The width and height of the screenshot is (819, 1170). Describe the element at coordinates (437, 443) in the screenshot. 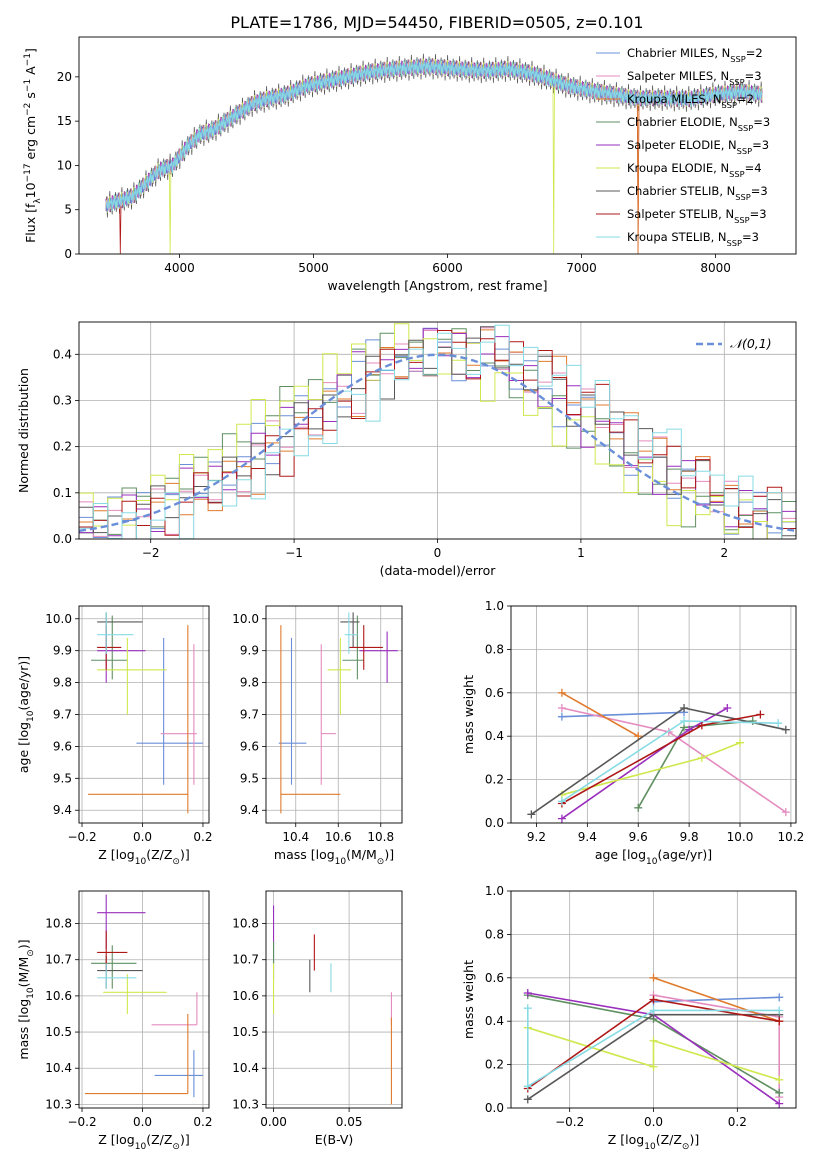

I see `normal-distribution-curve` at that location.